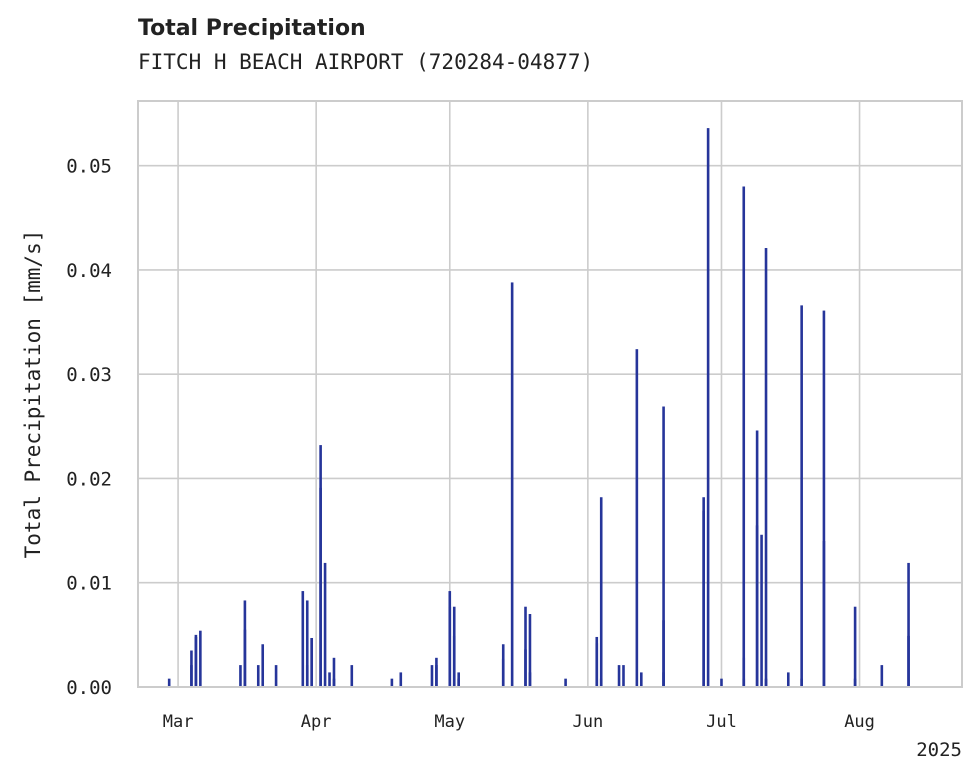 This screenshot has height=783, width=980. What do you see at coordinates (89, 167) in the screenshot?
I see `y-tick-label: 0.05` at bounding box center [89, 167].